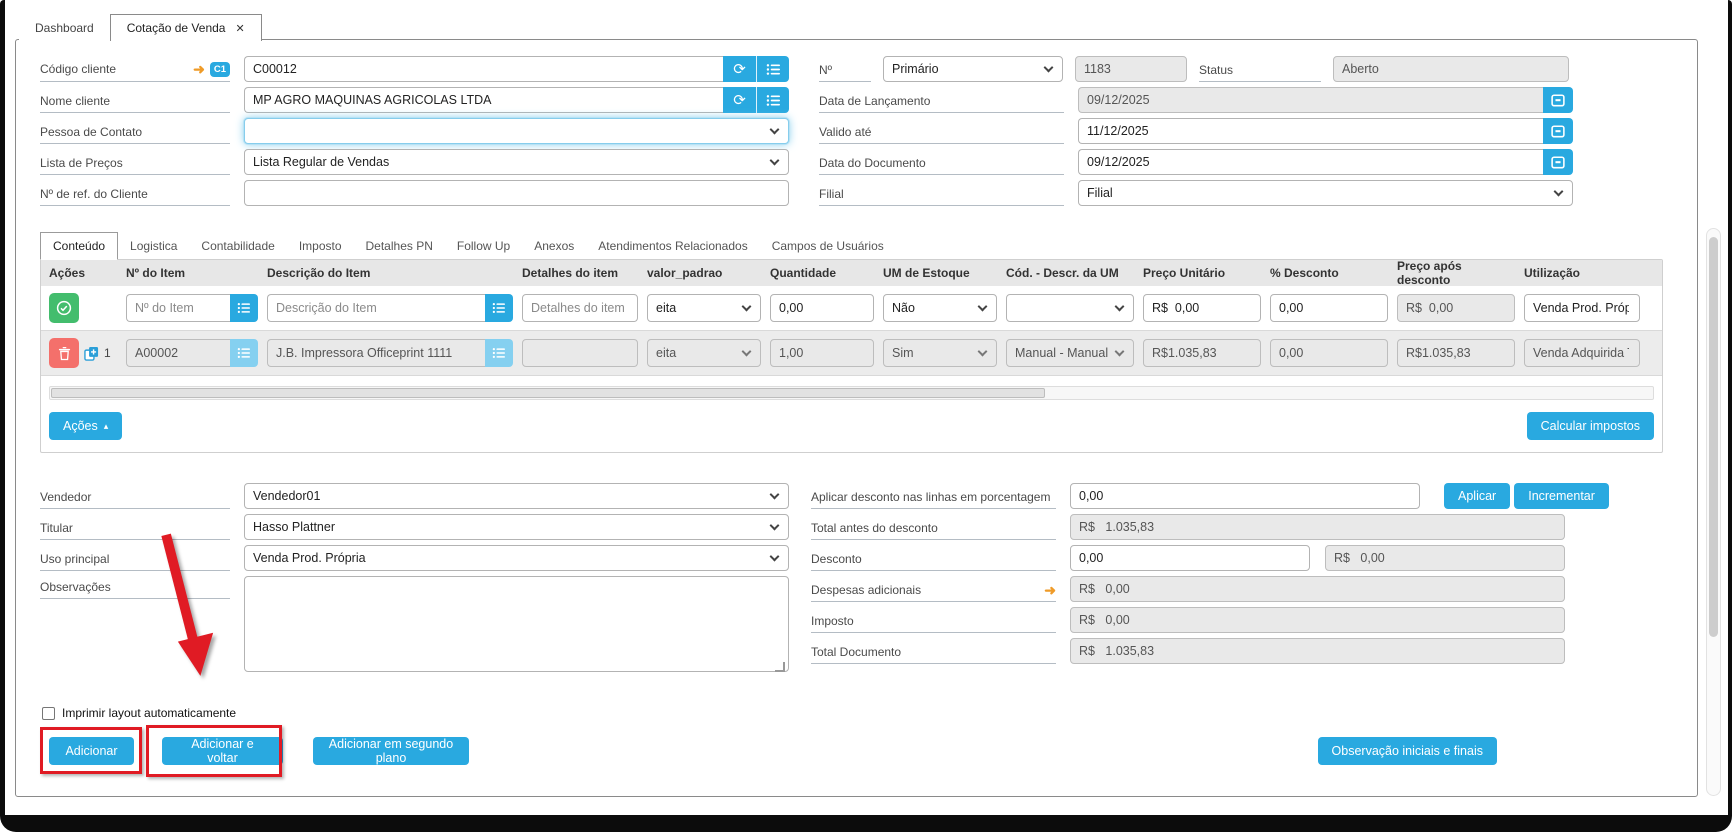  What do you see at coordinates (499, 353) in the screenshot?
I see `row1-descricao-list-button` at bounding box center [499, 353].